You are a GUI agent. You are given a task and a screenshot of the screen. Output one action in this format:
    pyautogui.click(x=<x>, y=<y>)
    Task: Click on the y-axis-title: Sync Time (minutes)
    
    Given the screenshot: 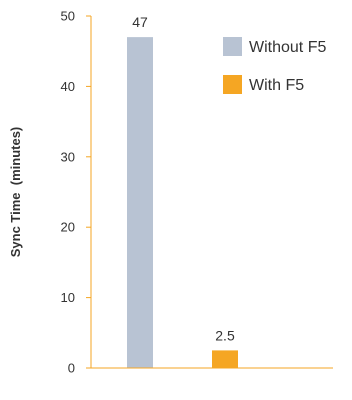 What is the action you would take?
    pyautogui.click(x=15, y=192)
    